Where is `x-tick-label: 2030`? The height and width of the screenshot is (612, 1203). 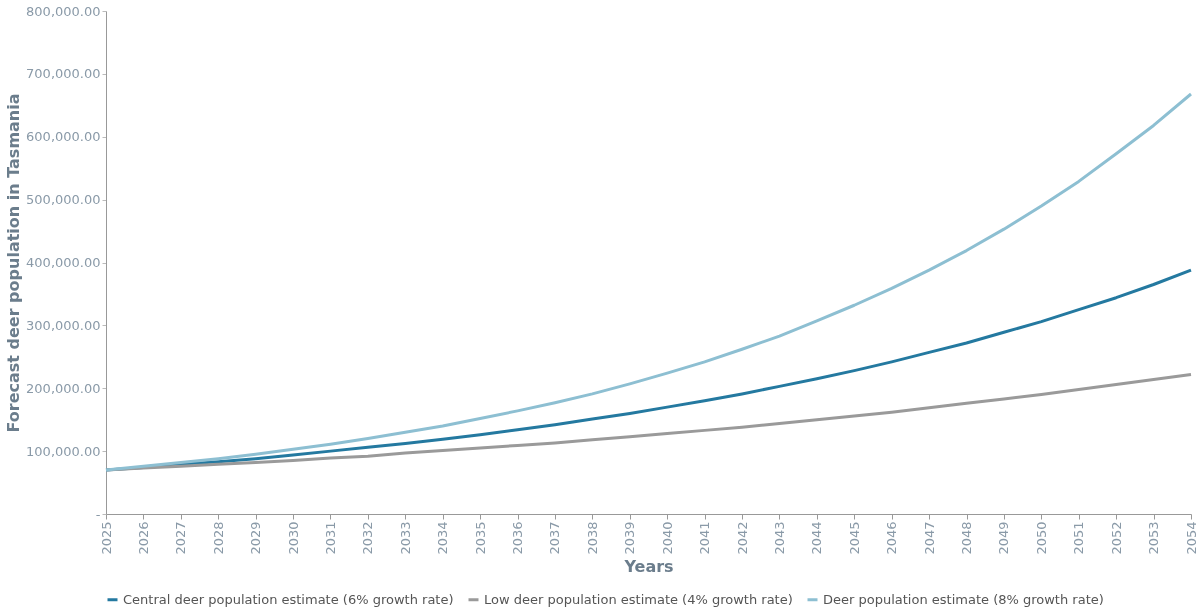
x-tick-label: 2030 is located at coordinates (293, 538).